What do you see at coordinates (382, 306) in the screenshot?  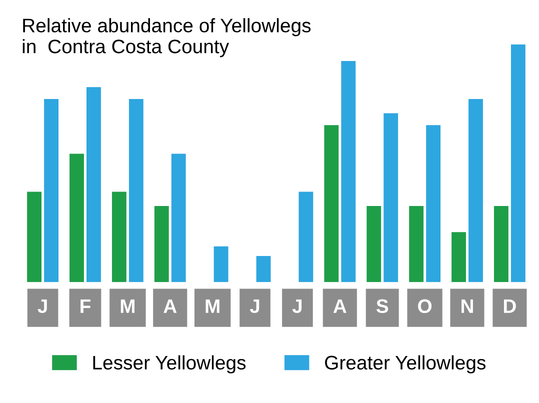 I see `x-tick-label: S` at bounding box center [382, 306].